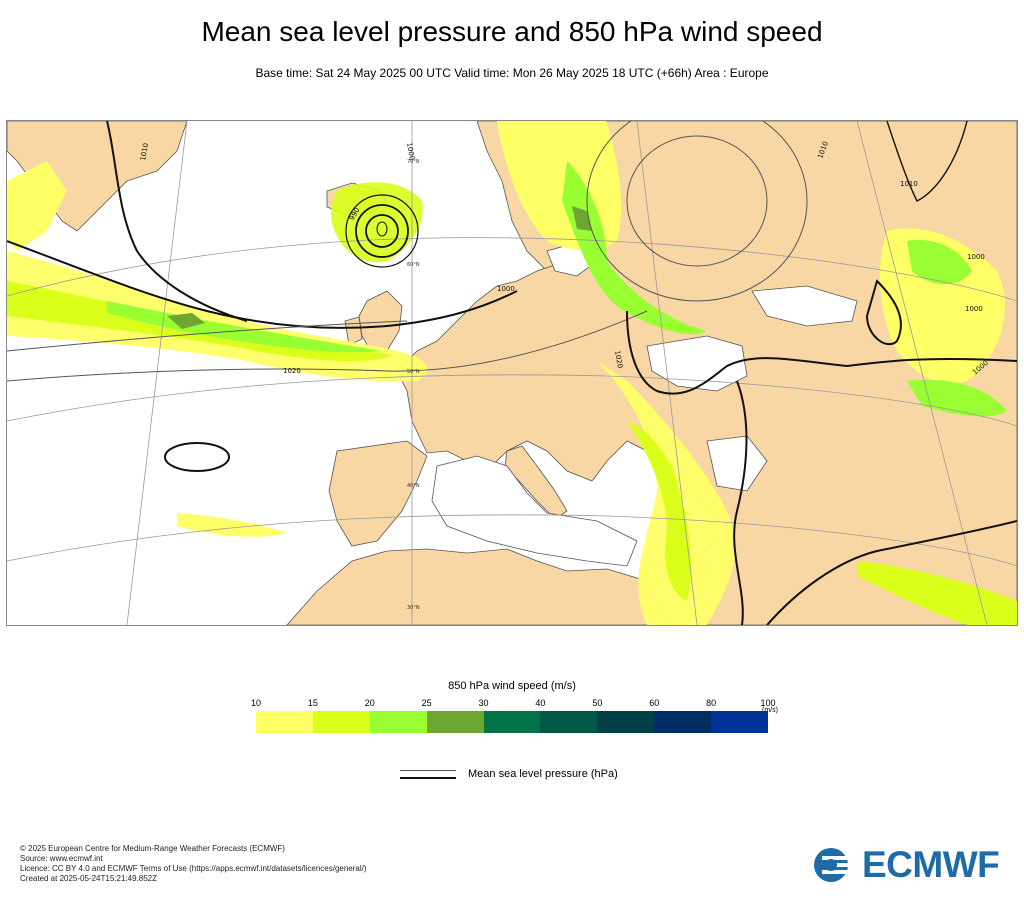  I want to click on wind-southeast-band, so click(937, 593).